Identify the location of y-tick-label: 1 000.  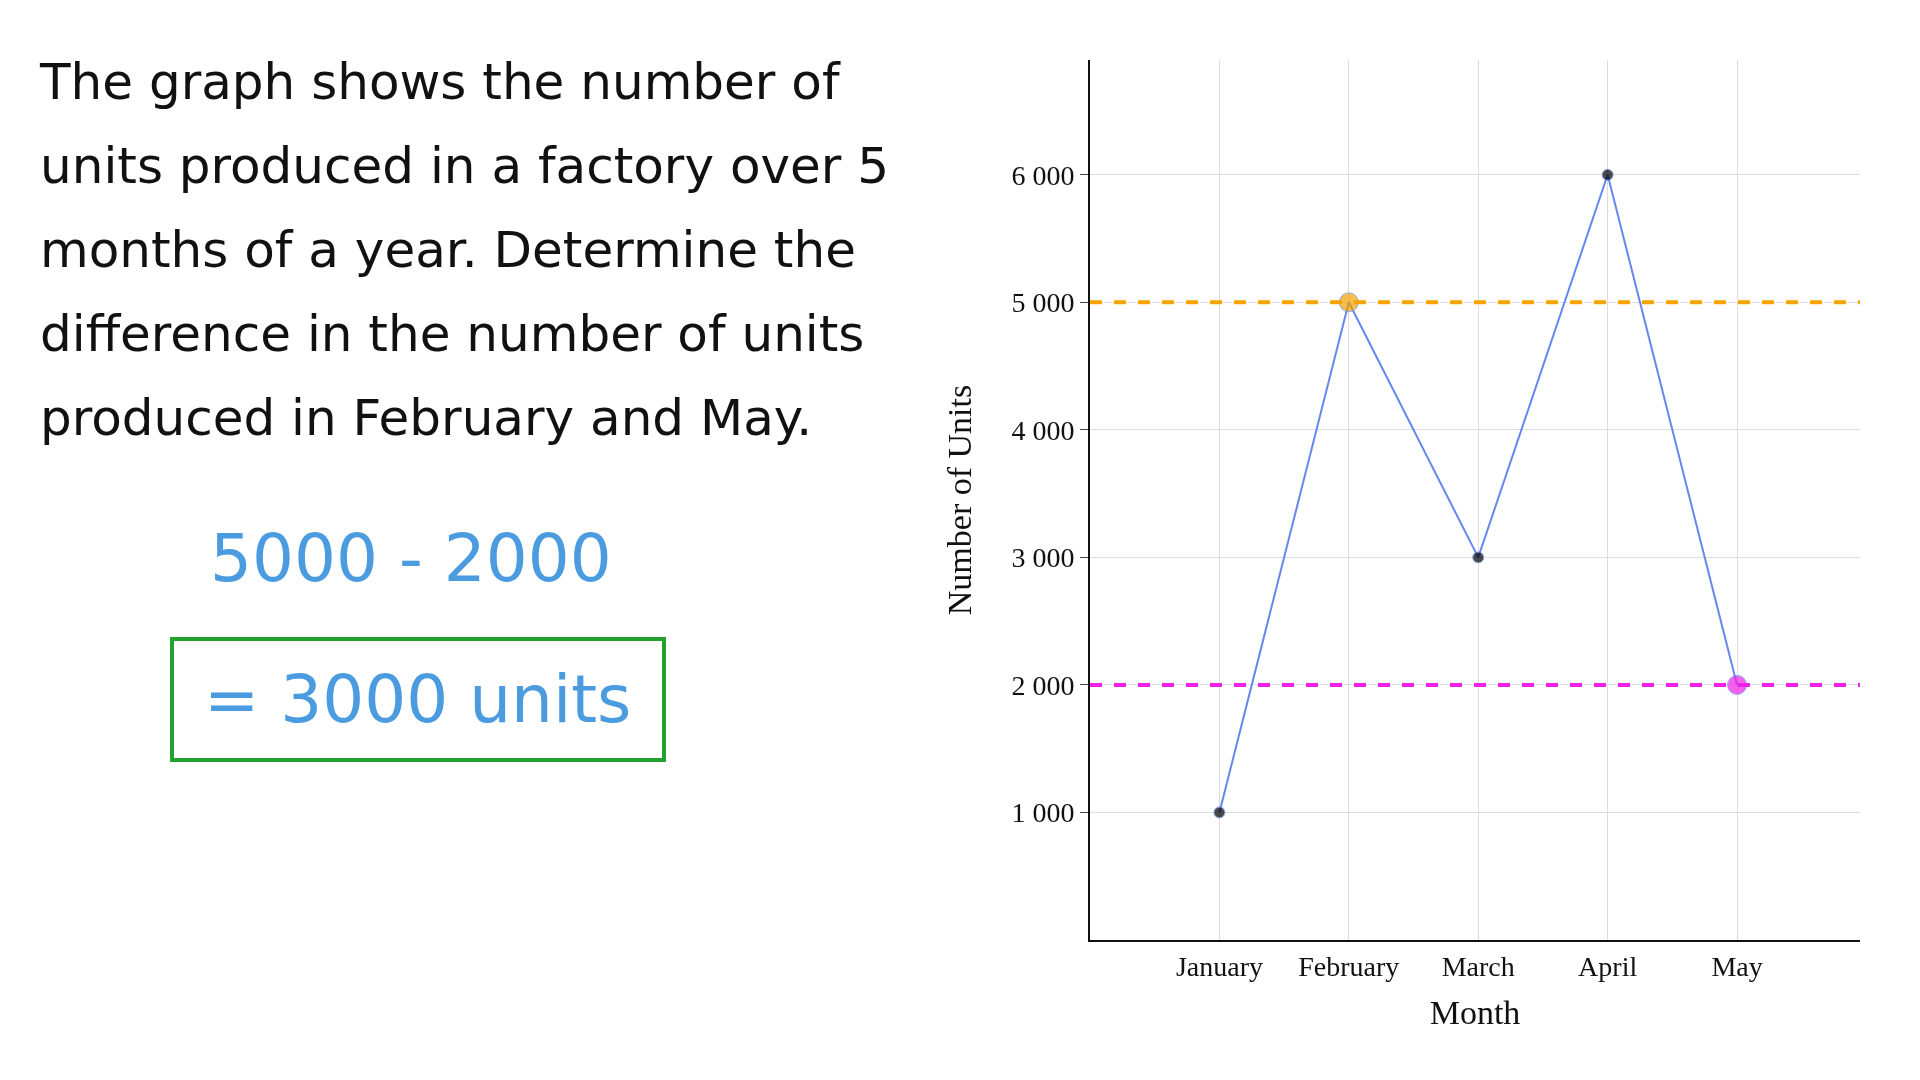
(1043, 813).